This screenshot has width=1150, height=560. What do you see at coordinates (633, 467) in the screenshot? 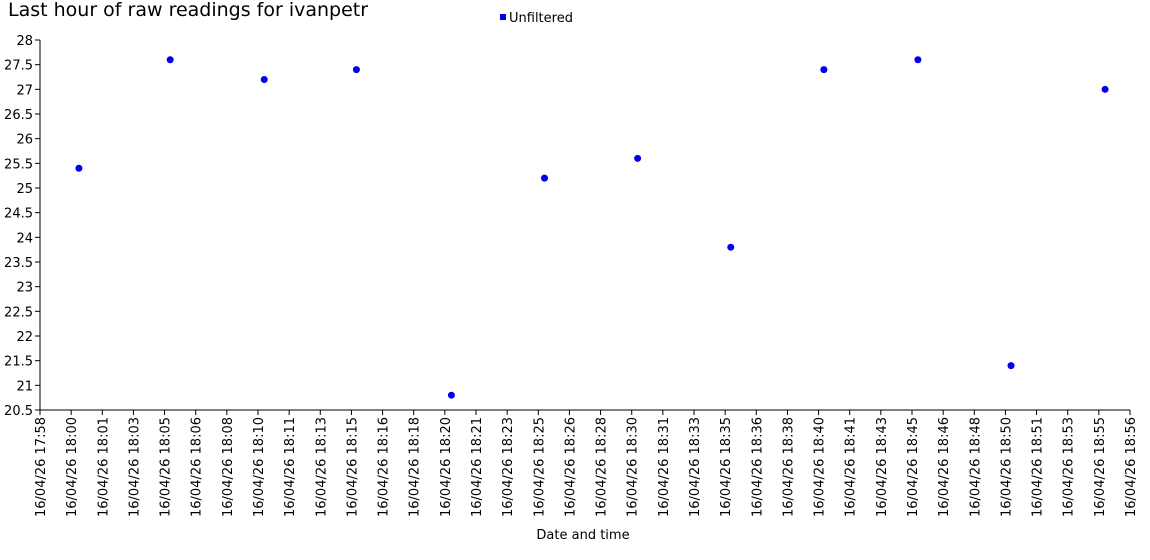
I see `x-tick-label: 16/04/26 18:30` at bounding box center [633, 467].